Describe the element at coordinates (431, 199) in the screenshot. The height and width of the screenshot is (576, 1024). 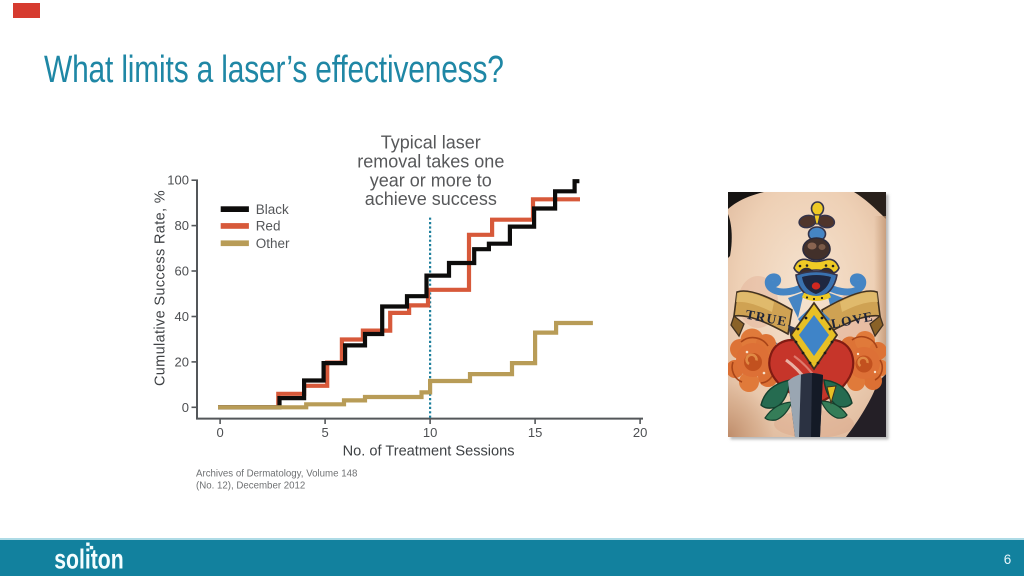
I see `svg-text: achieve success` at that location.